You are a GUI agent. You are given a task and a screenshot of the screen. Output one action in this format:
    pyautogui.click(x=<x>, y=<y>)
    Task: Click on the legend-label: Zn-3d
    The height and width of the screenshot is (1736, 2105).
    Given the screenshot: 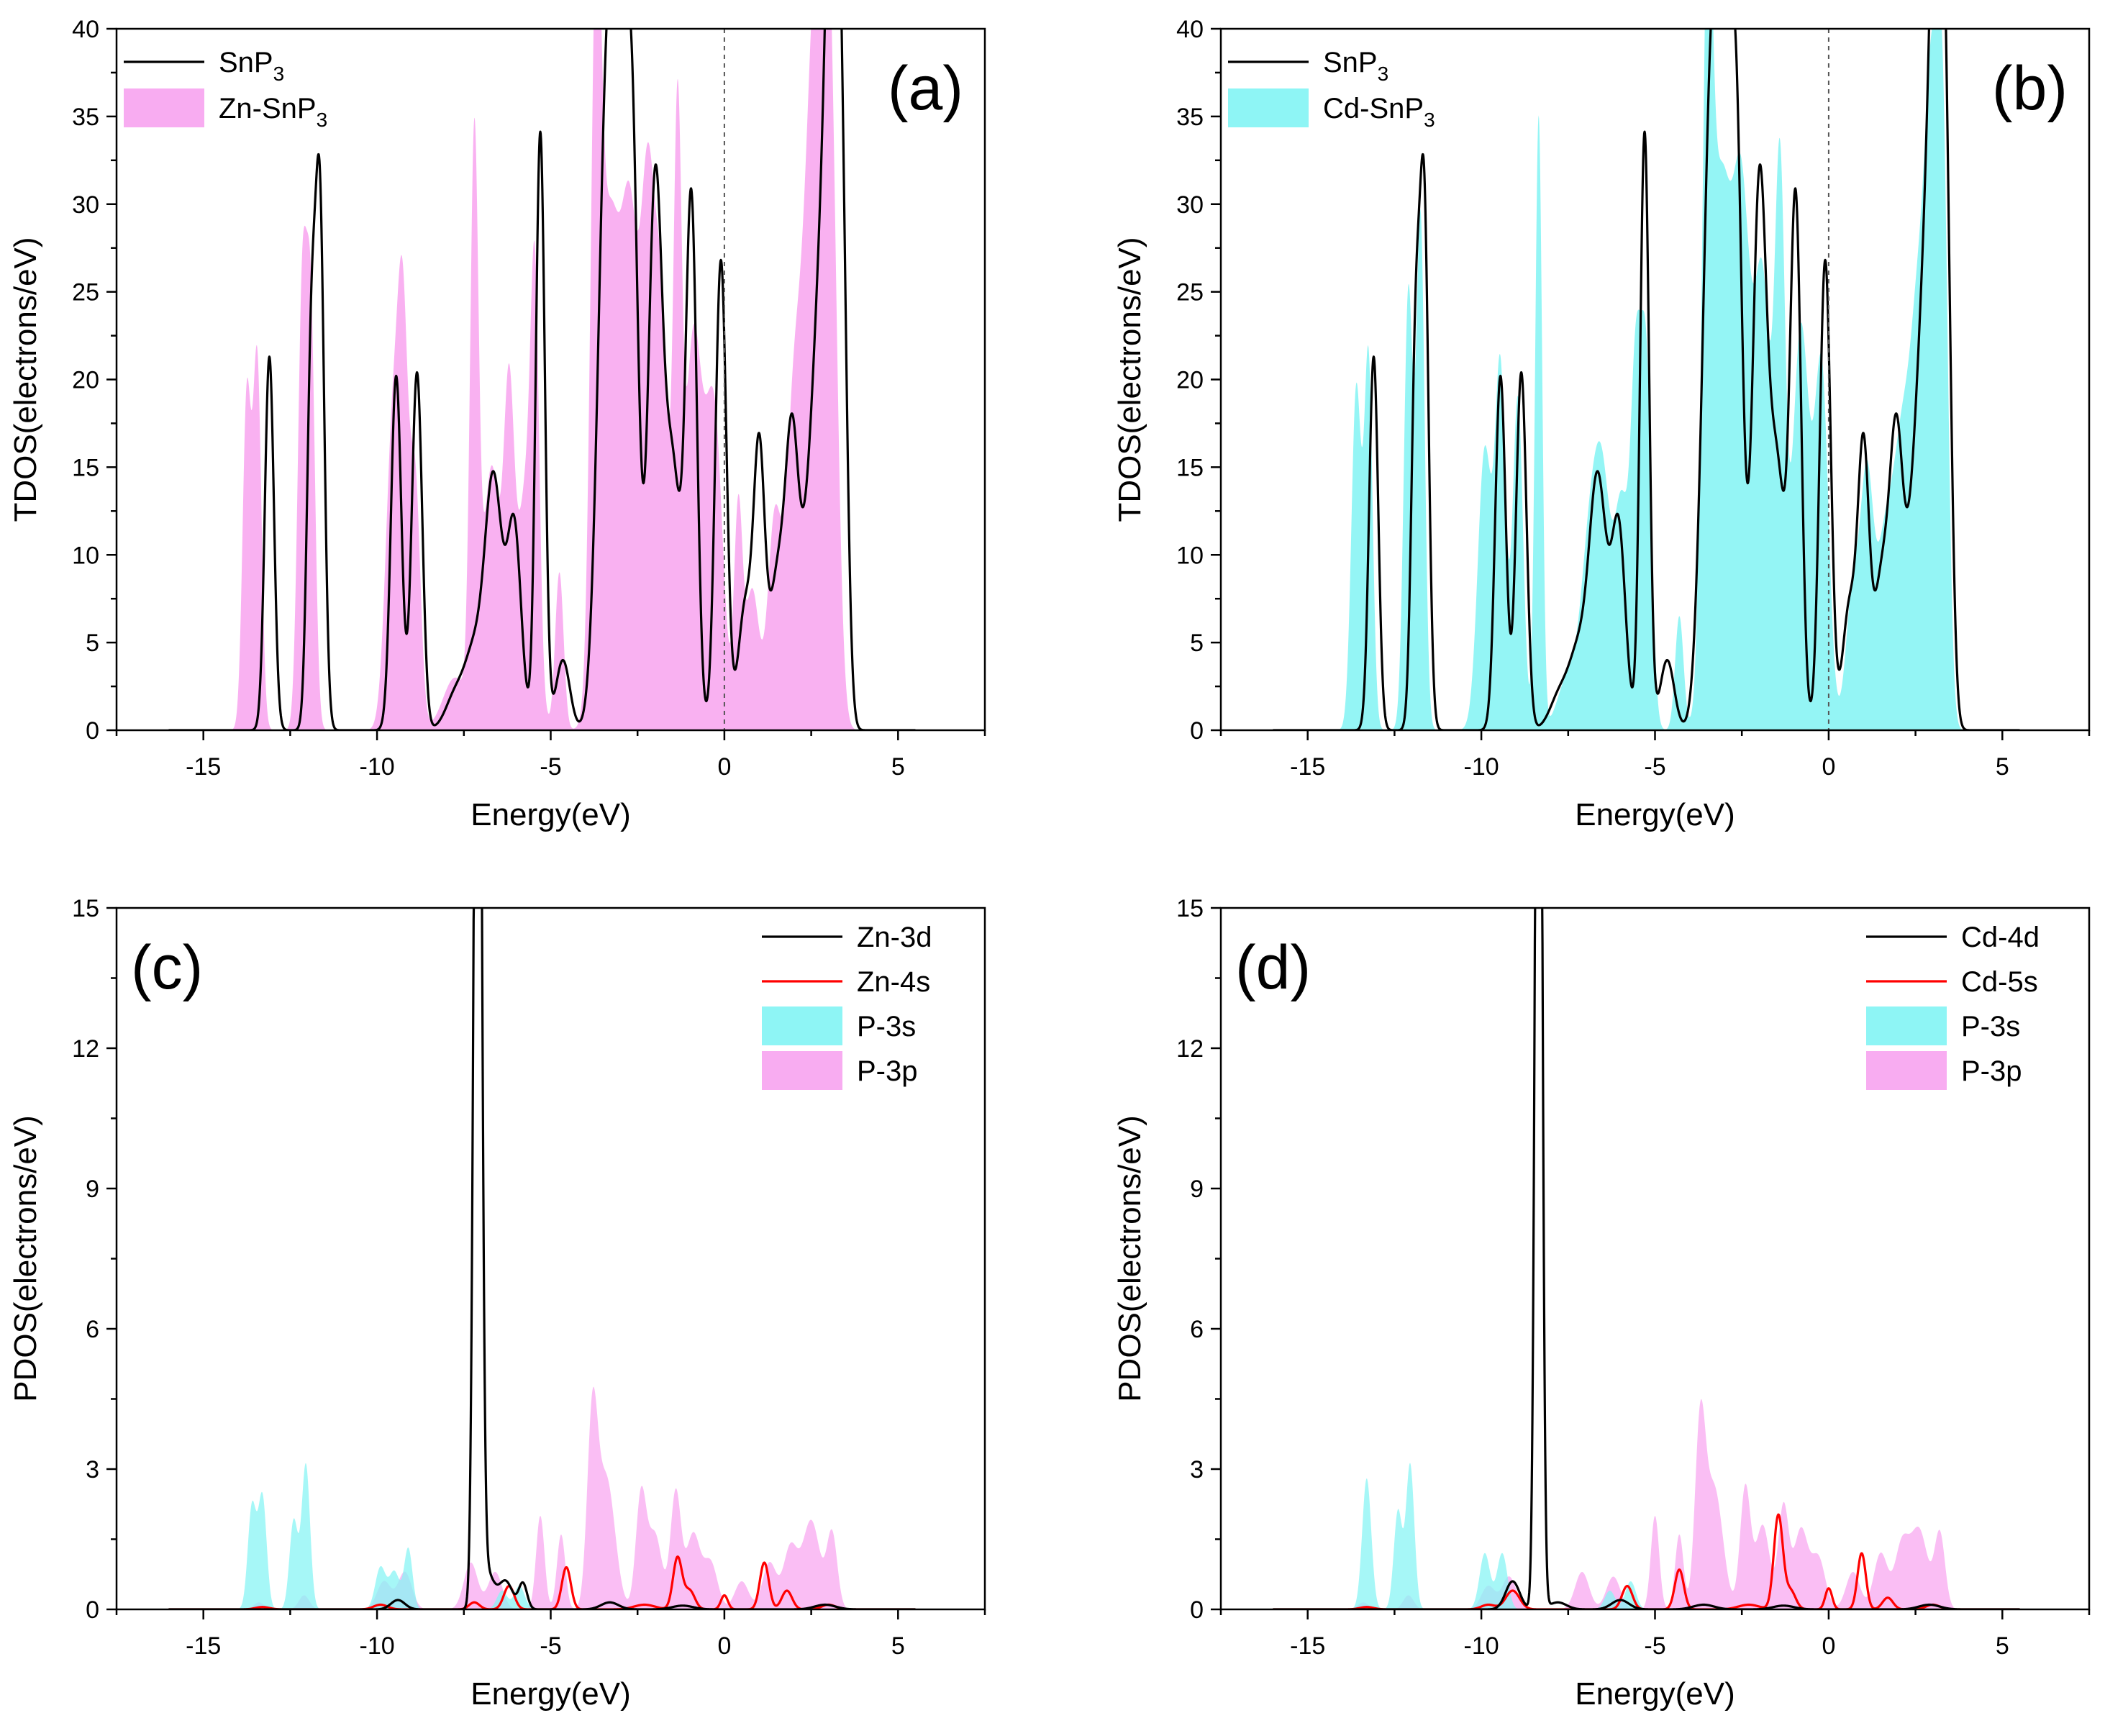 What is the action you would take?
    pyautogui.click(x=894, y=938)
    